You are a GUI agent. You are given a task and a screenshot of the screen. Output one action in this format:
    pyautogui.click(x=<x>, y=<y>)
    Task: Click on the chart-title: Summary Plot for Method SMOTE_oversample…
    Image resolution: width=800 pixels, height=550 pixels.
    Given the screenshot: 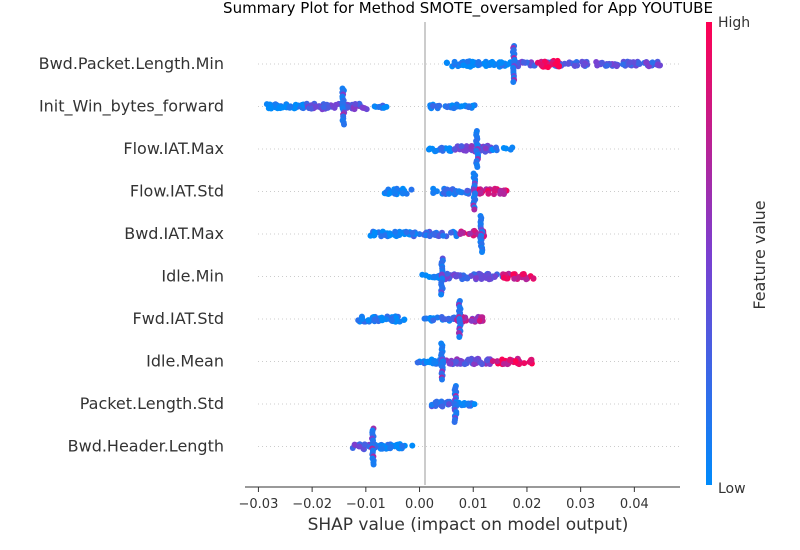 What is the action you would take?
    pyautogui.click(x=468, y=9)
    